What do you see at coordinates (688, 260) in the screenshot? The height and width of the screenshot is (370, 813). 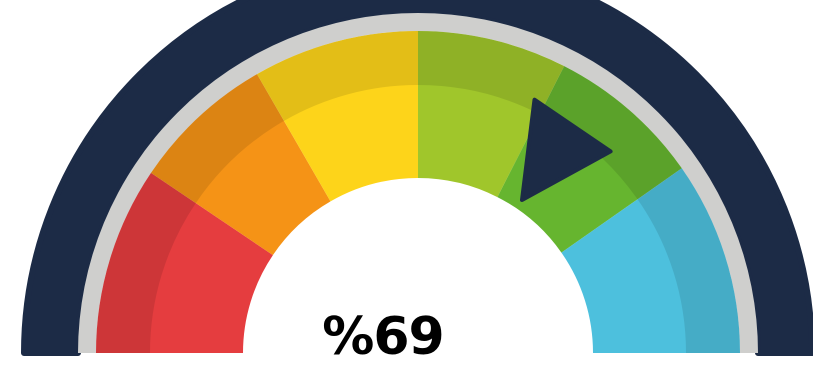 I see `gauge-segment-shade-blue` at bounding box center [688, 260].